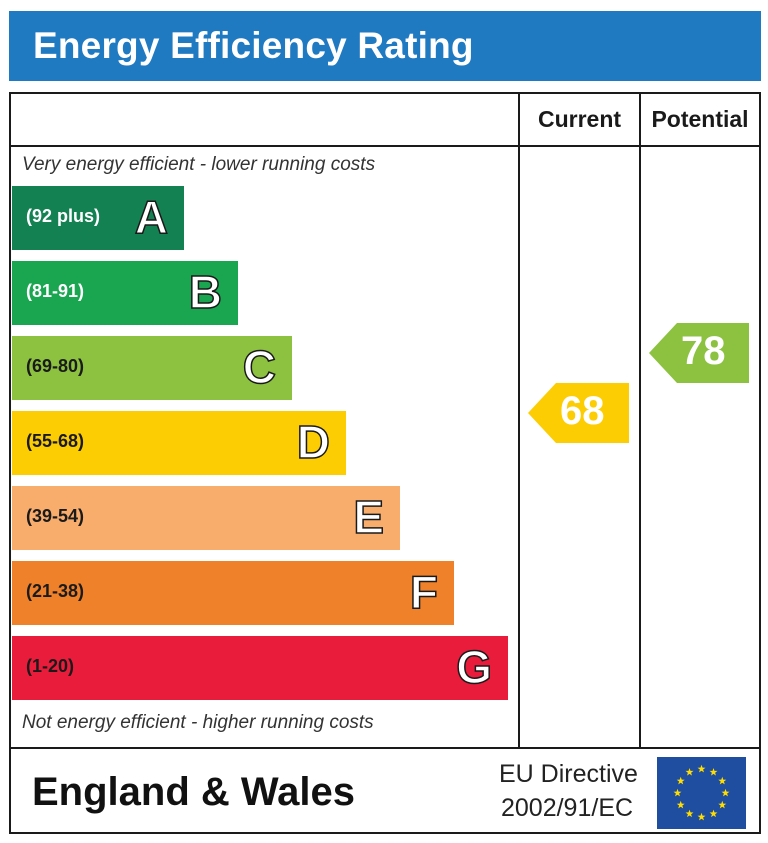 Image resolution: width=768 pixels, height=843 pixels. What do you see at coordinates (385, 146) in the screenshot?
I see `header-divider` at bounding box center [385, 146].